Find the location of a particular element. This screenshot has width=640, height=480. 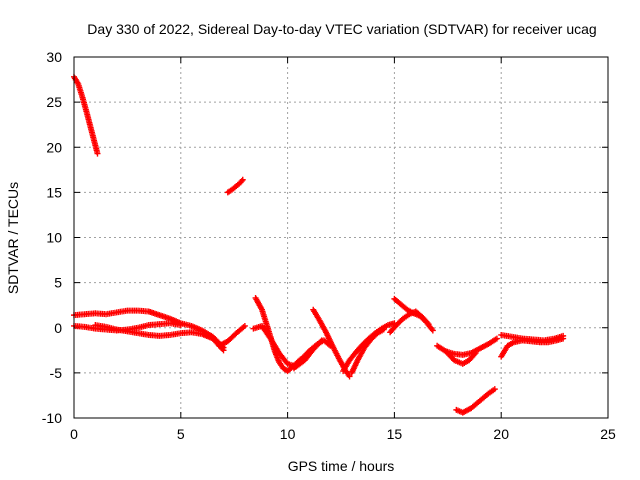

y-tick-label: 15 is located at coordinates (54, 192).